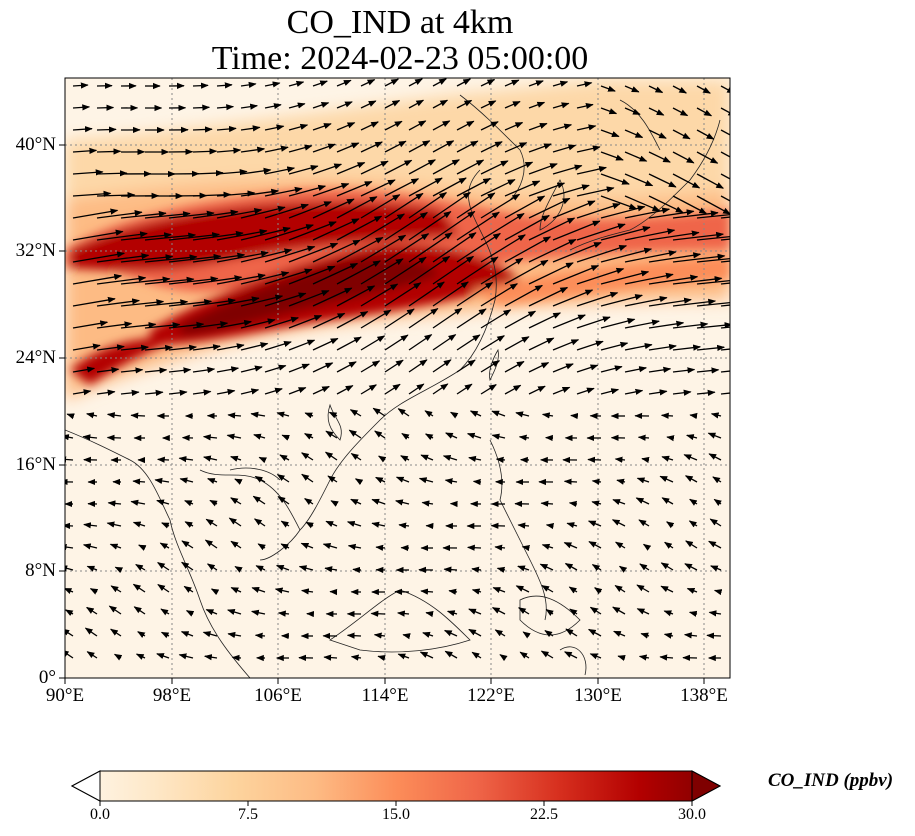 The height and width of the screenshot is (836, 915). Describe the element at coordinates (692, 814) in the screenshot. I see `colorbar-tick-label: 30.0` at that location.